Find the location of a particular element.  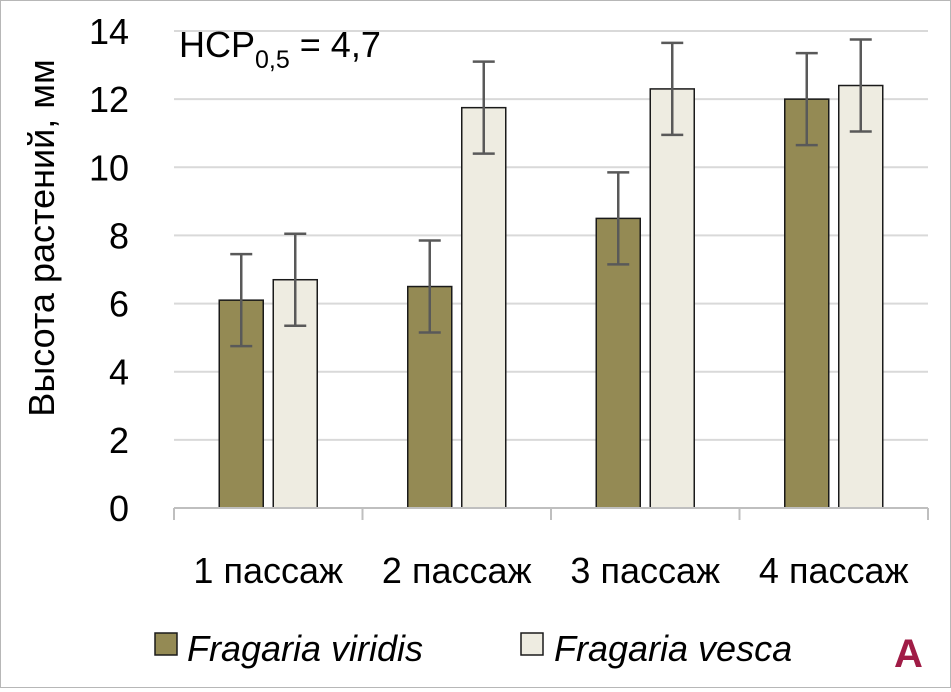

y-tick-label-10: 10 is located at coordinates (109, 167).